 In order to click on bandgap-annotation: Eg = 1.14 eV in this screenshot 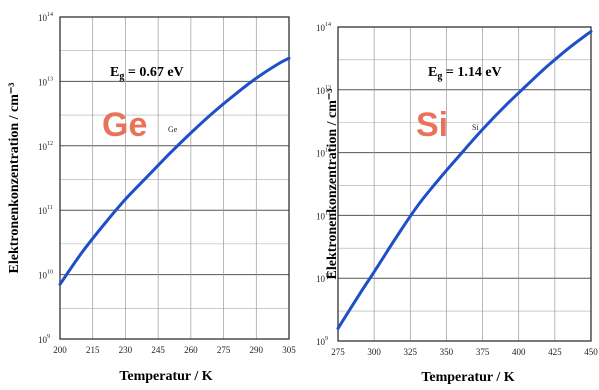, I will do `click(465, 73)`.